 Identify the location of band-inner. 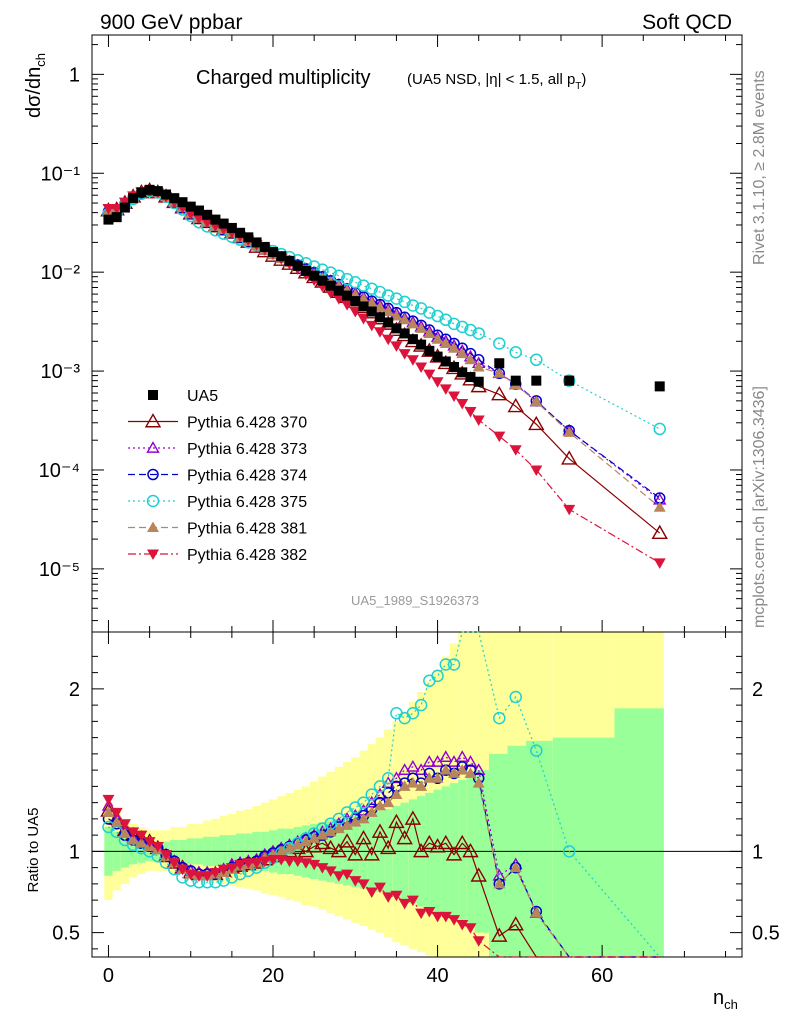
(583, 847).